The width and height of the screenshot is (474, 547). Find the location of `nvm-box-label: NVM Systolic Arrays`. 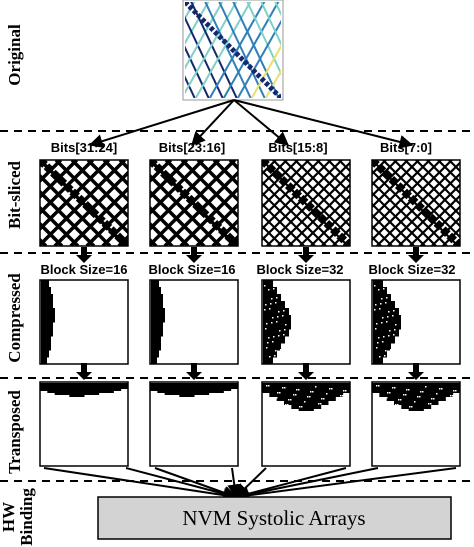

nvm-box-label: NVM Systolic Arrays is located at coordinates (273, 518).